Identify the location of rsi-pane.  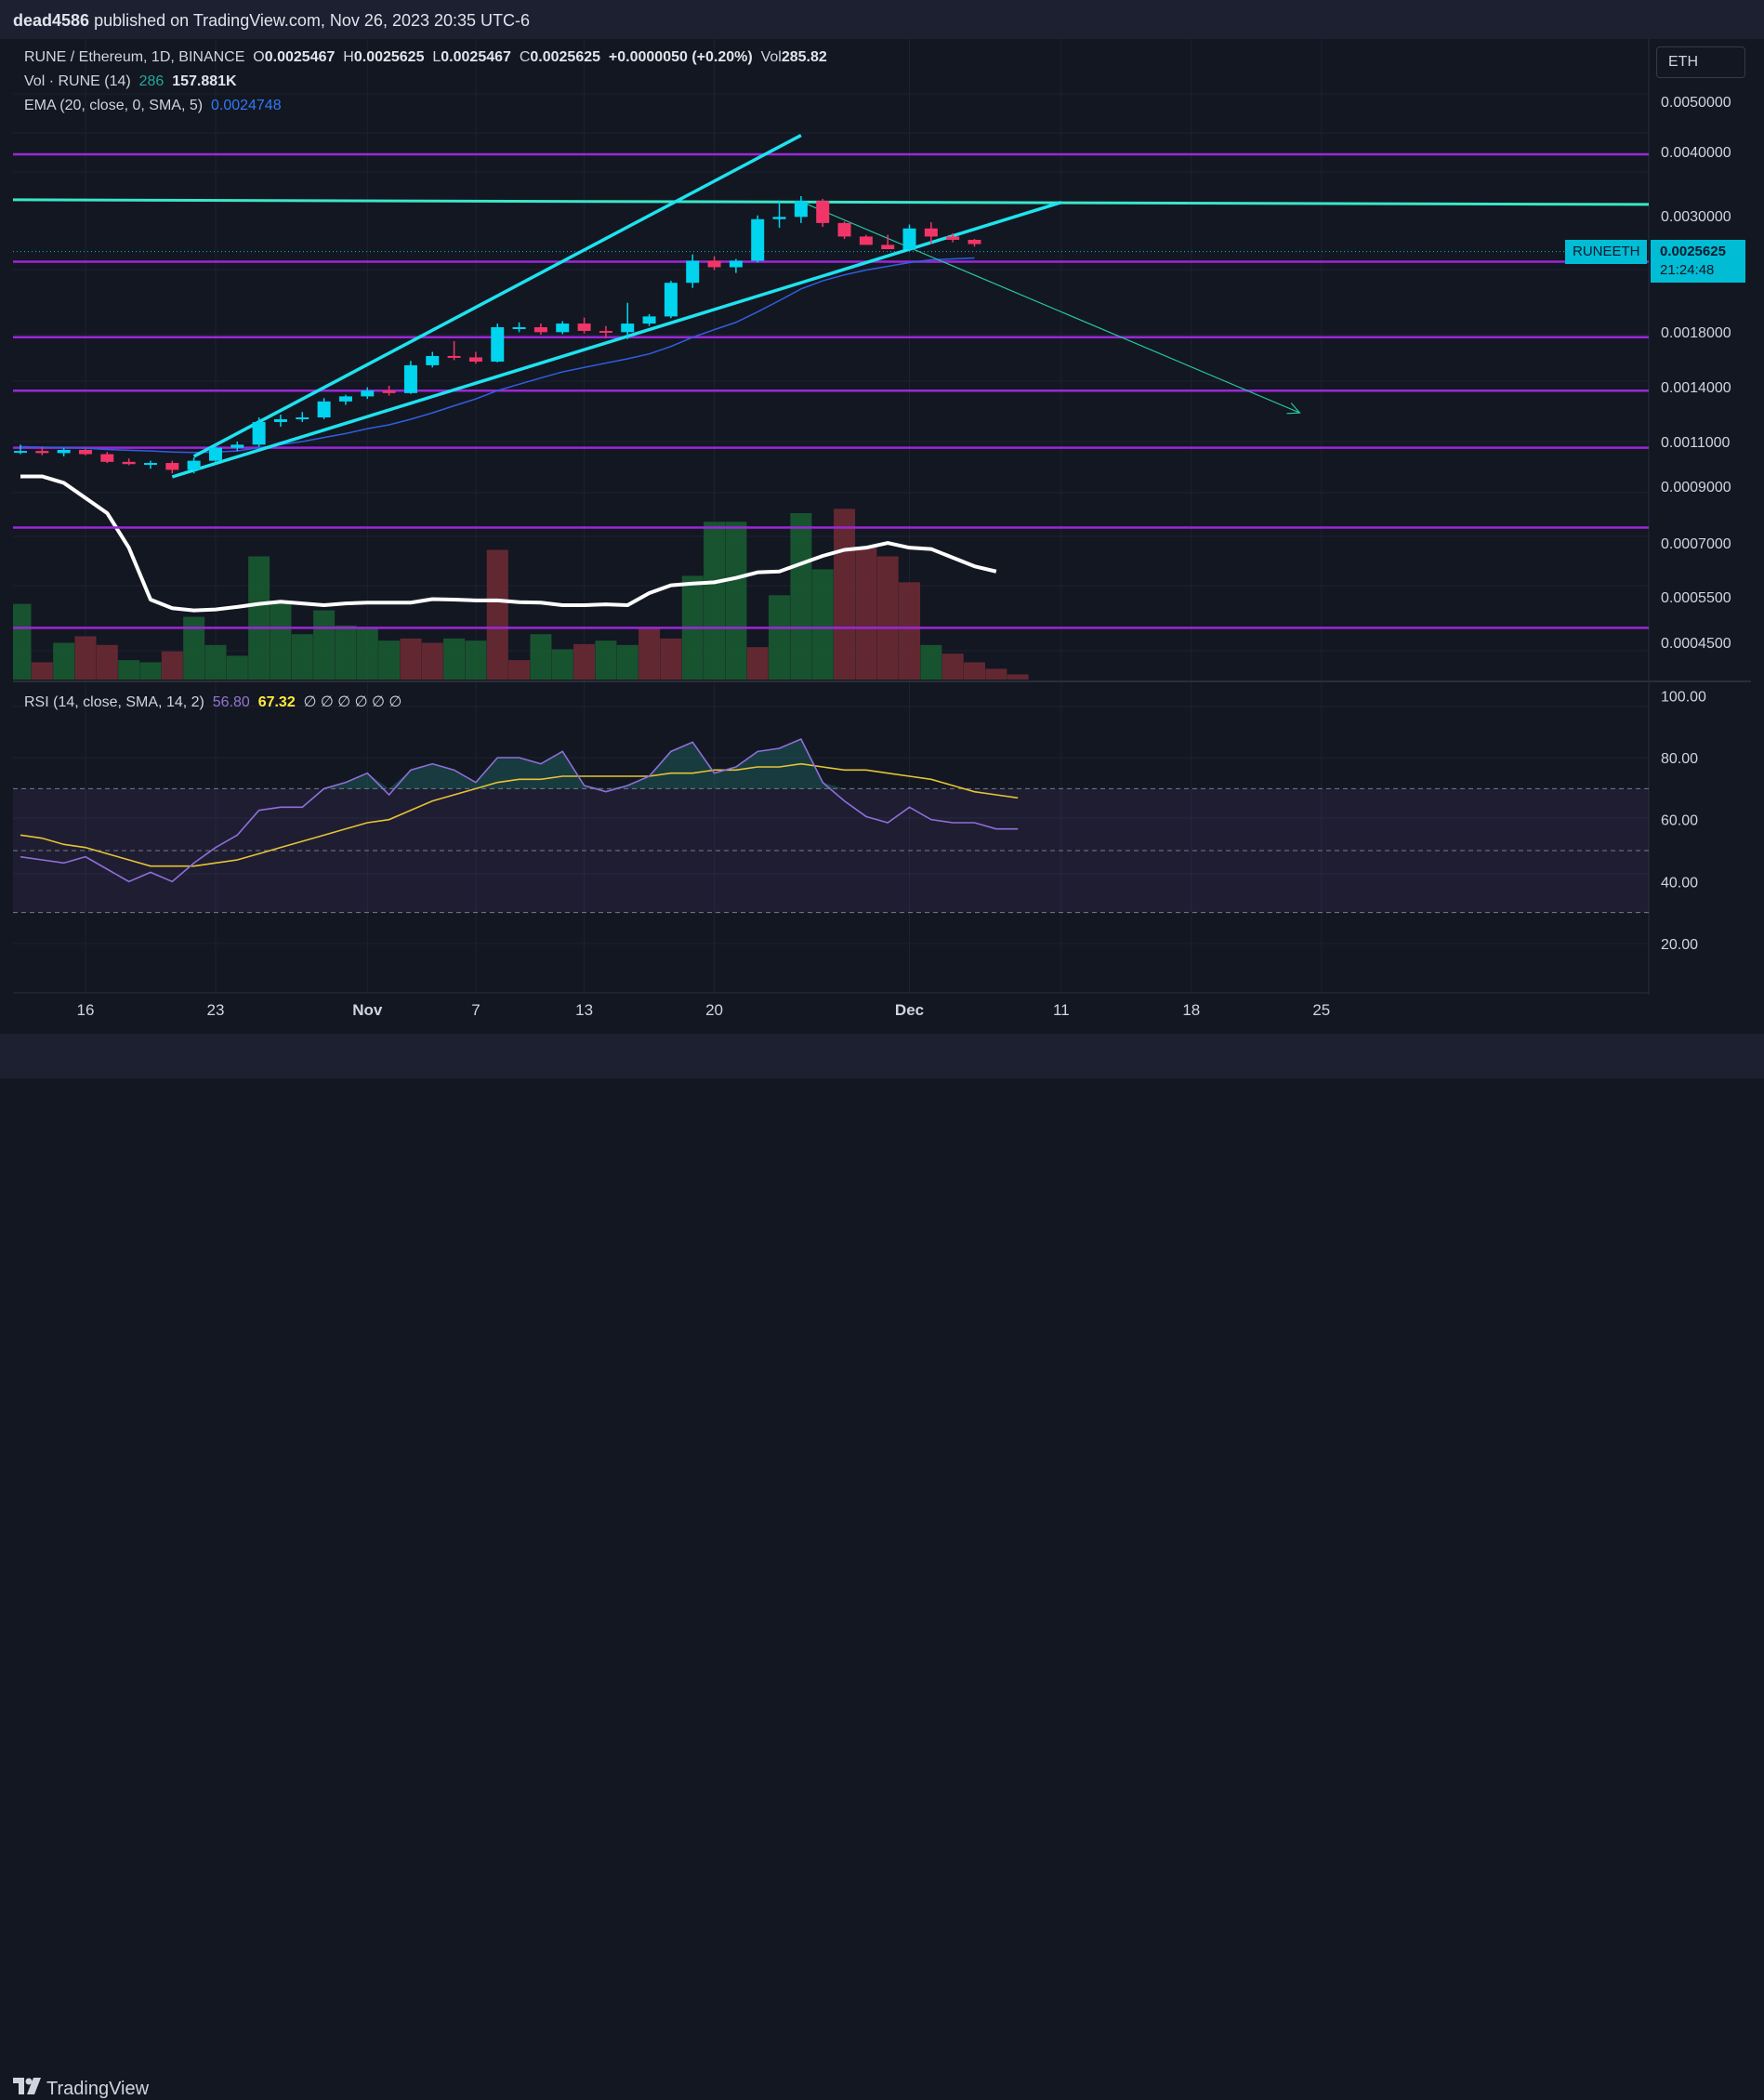
(831, 825).